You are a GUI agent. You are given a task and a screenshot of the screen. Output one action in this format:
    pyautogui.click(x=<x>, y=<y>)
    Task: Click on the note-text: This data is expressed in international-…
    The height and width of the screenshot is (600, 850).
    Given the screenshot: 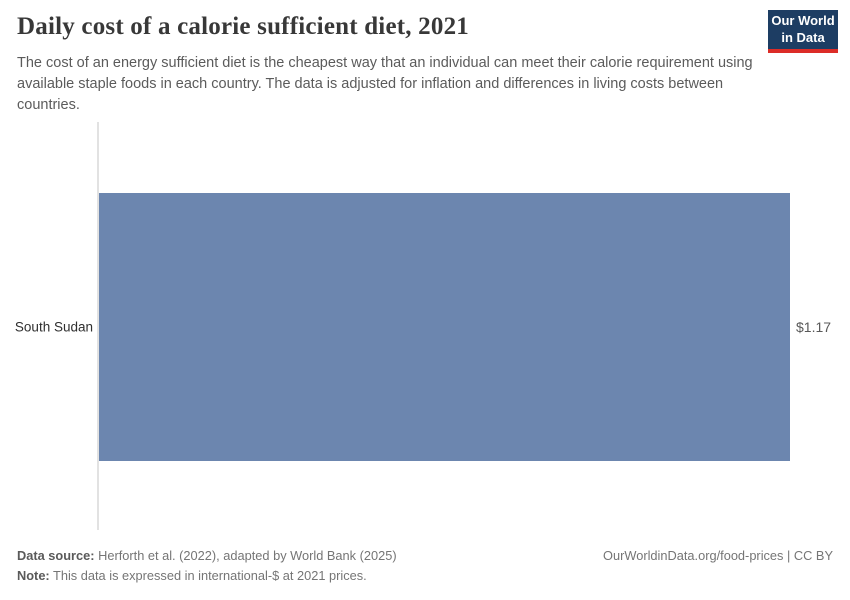 What is the action you would take?
    pyautogui.click(x=208, y=575)
    